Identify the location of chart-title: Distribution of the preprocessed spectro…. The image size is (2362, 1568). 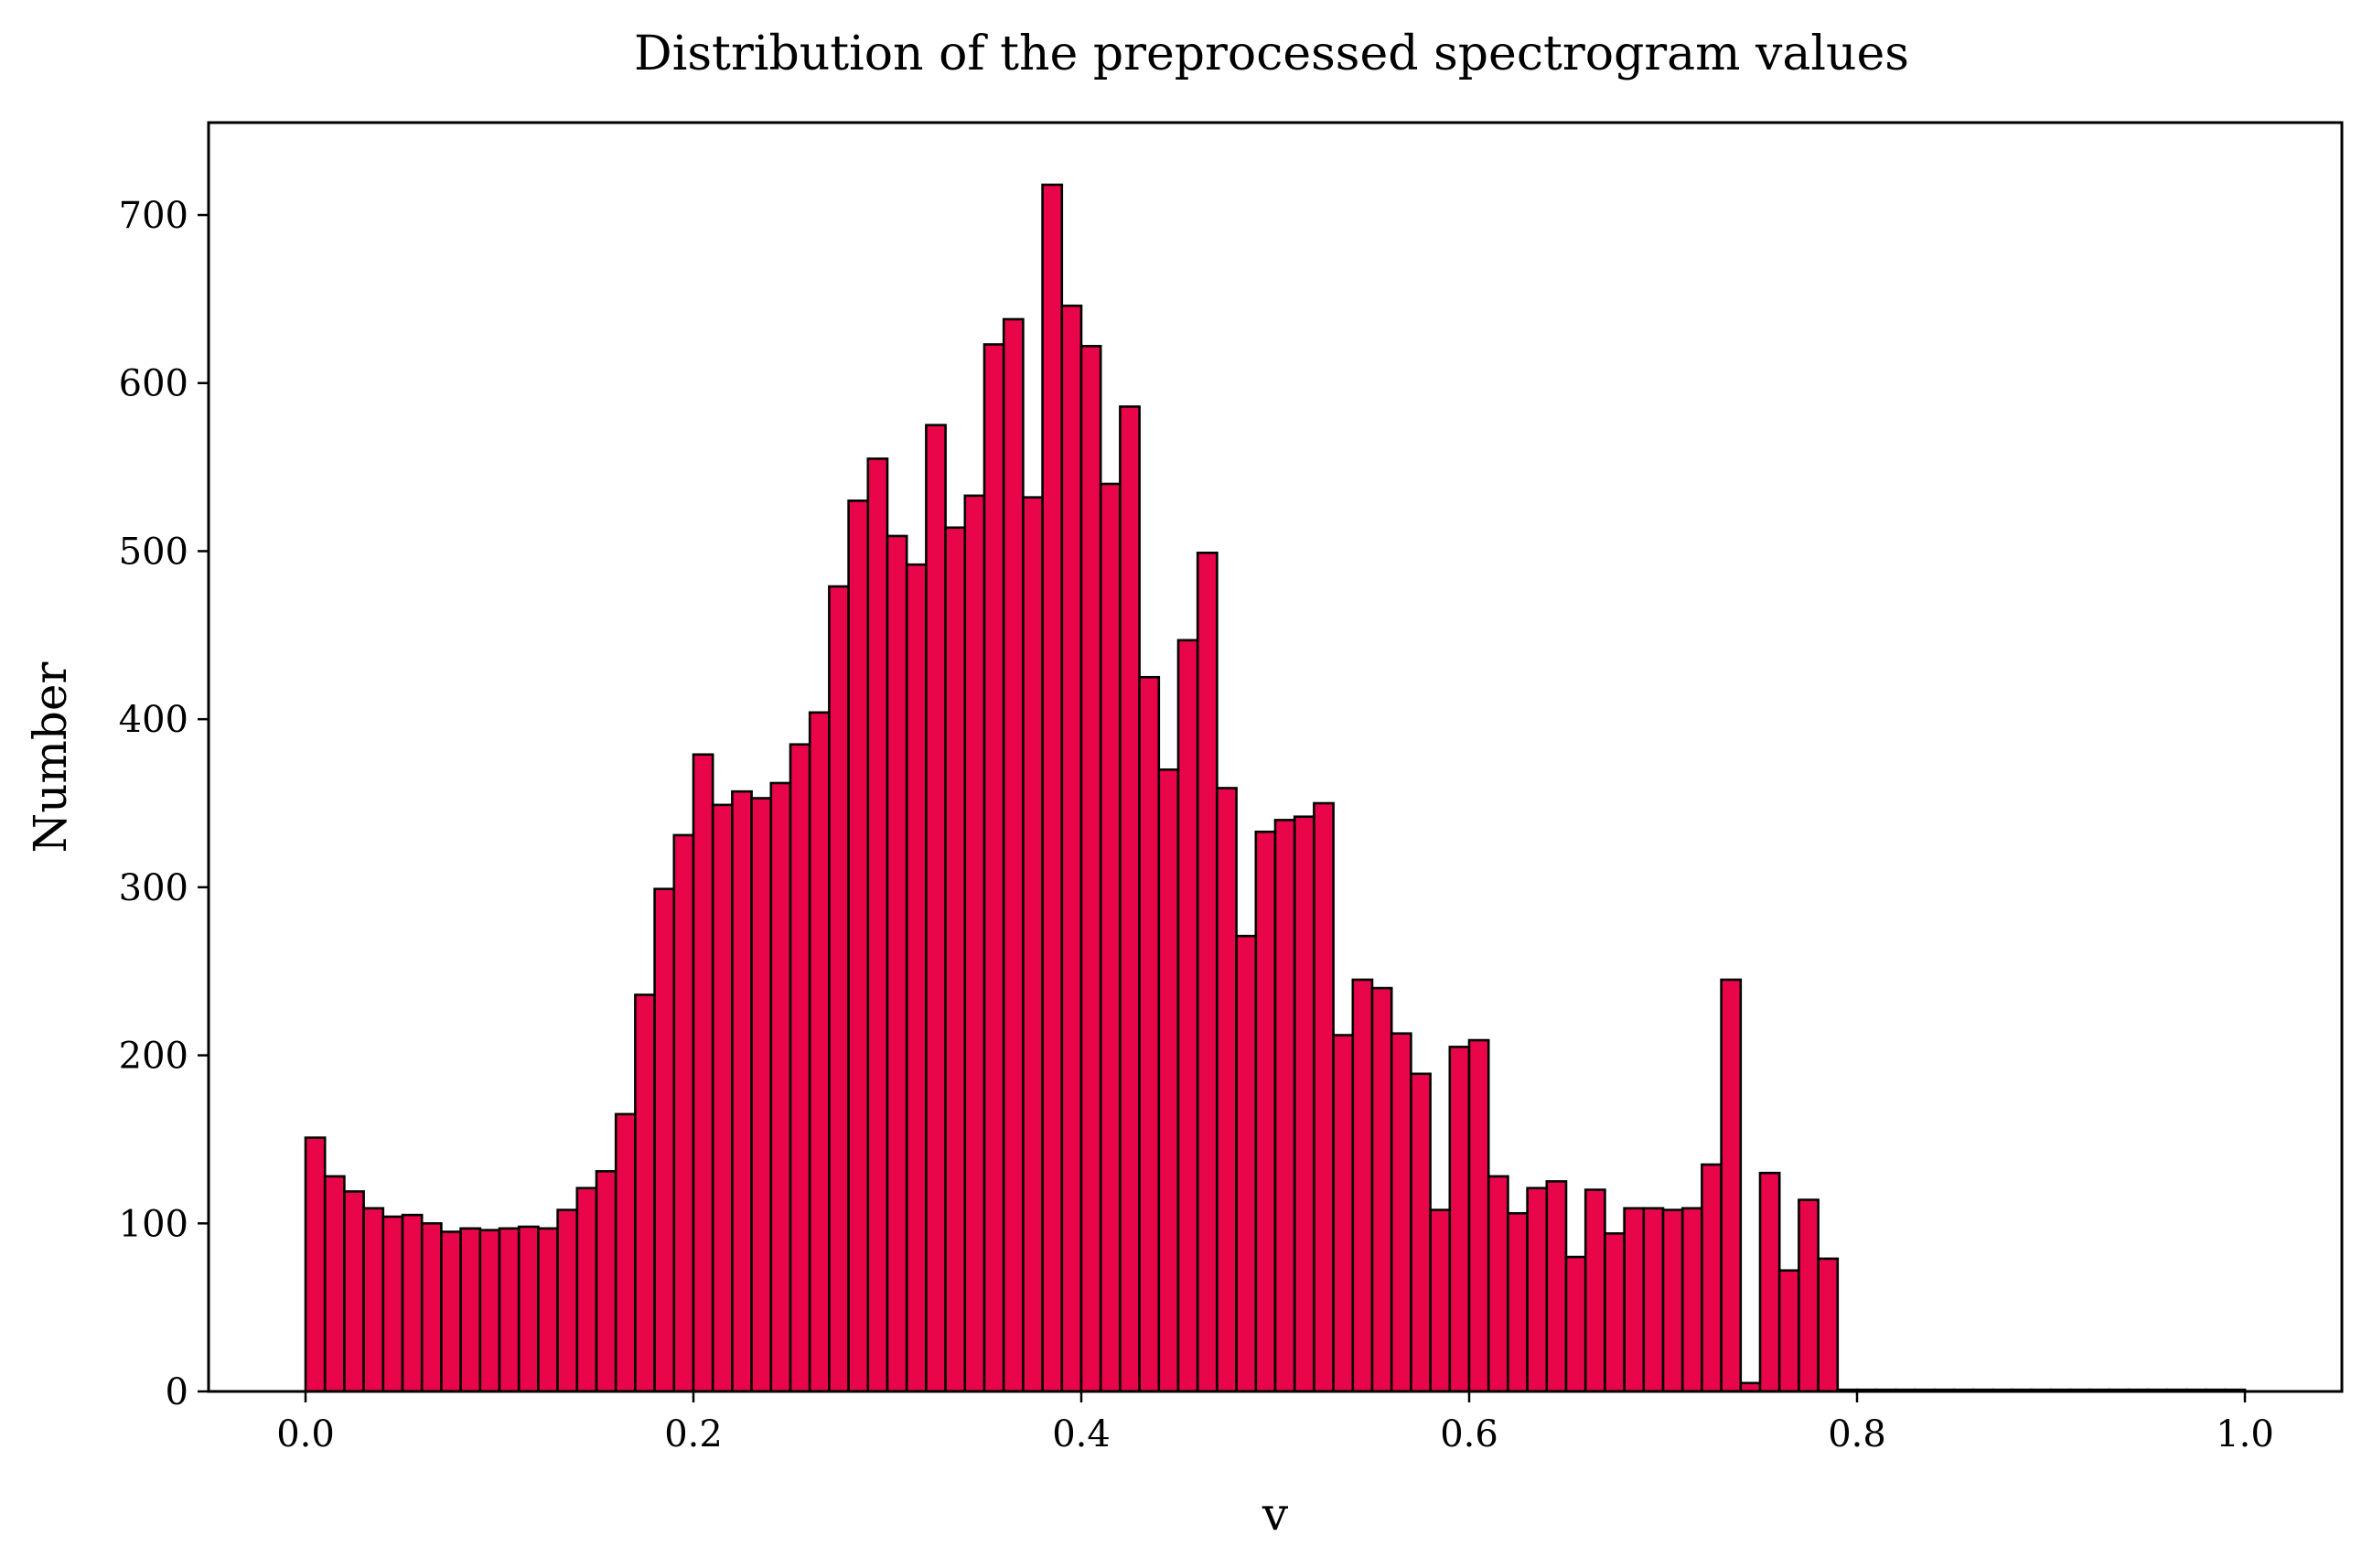
(1271, 54).